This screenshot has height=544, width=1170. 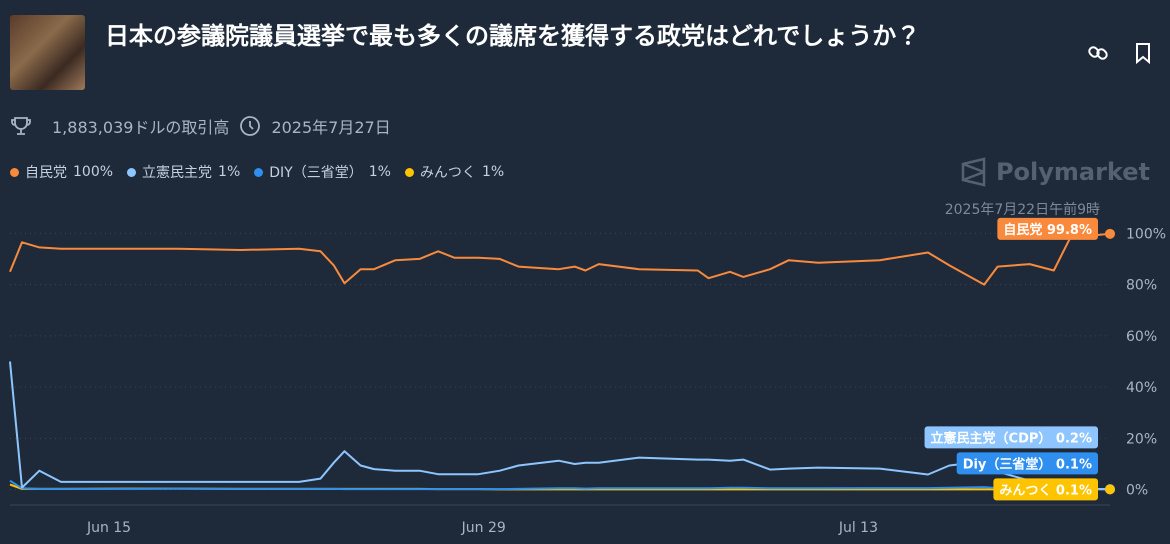 I want to click on end-date: 2025年7月27日, so click(x=331, y=127).